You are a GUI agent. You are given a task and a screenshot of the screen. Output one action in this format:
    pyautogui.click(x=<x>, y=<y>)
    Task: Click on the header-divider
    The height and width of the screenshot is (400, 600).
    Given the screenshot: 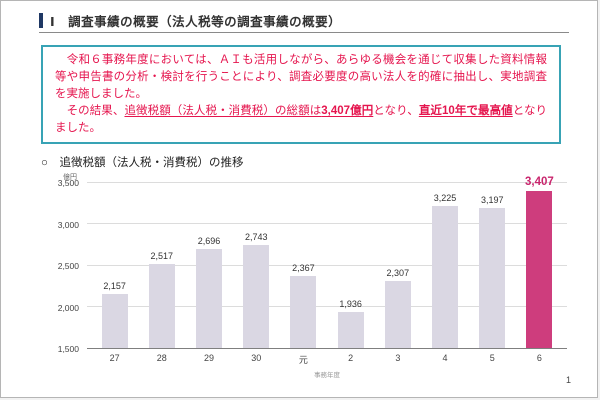 What is the action you would take?
    pyautogui.click(x=304, y=32)
    